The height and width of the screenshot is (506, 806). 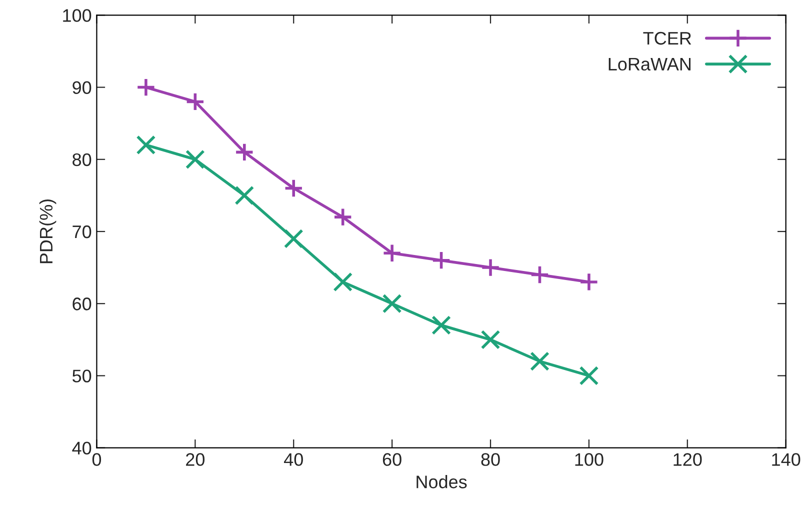 What do you see at coordinates (649, 64) in the screenshot?
I see `legend-label: LoRaWAN` at bounding box center [649, 64].